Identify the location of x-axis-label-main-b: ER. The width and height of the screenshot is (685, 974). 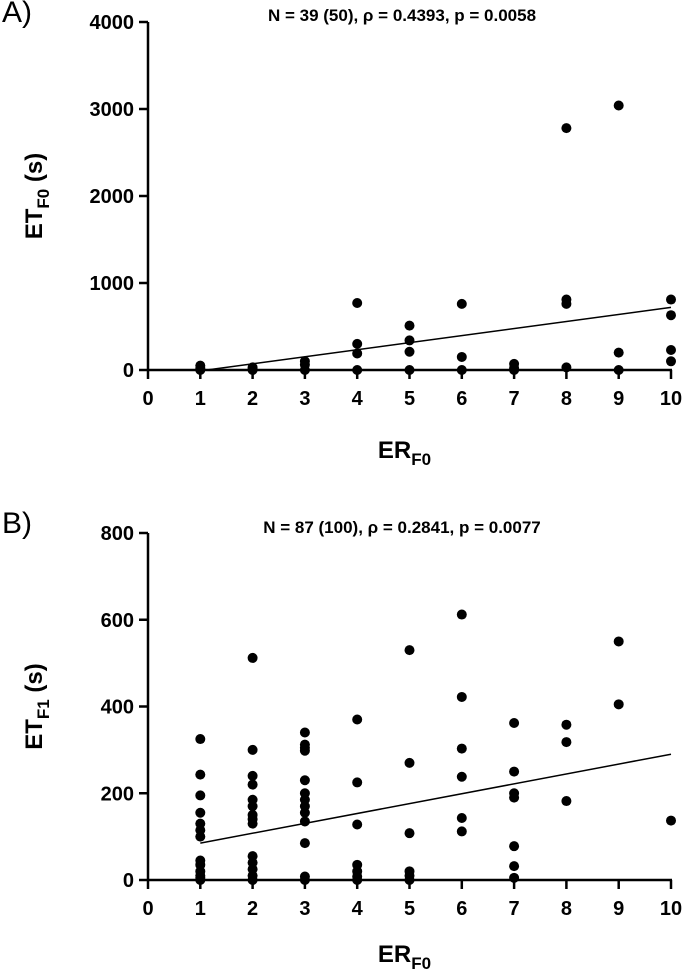
(394, 954).